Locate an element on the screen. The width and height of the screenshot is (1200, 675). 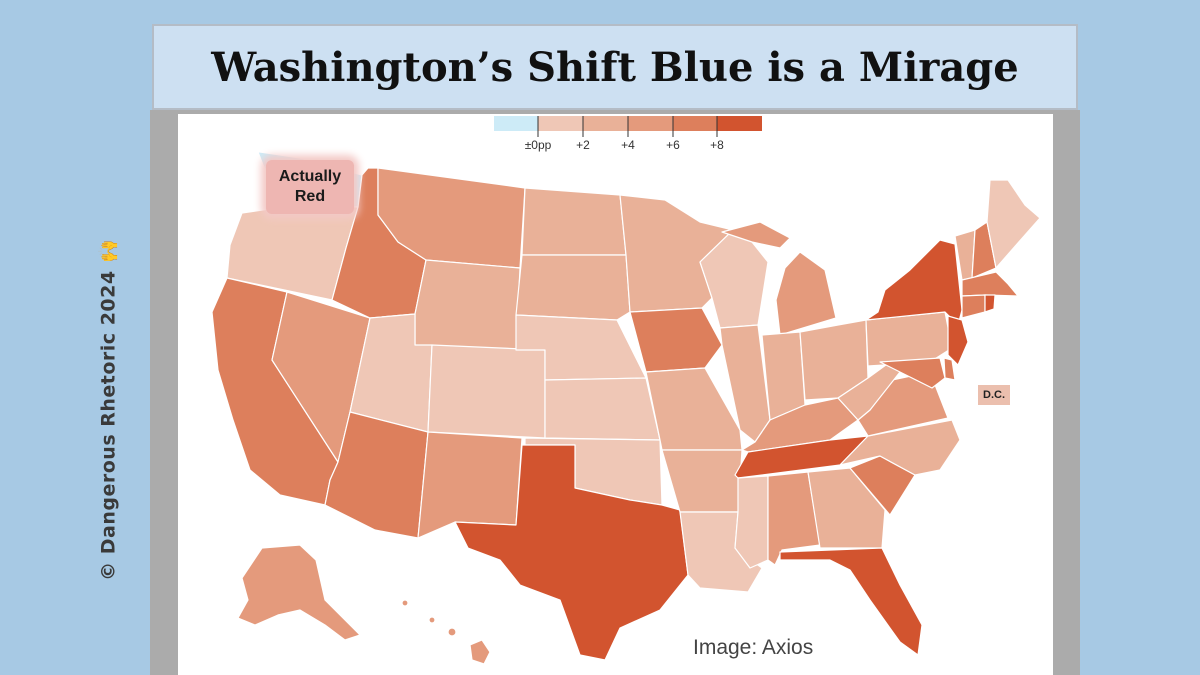
state-kansas is located at coordinates (602, 409).